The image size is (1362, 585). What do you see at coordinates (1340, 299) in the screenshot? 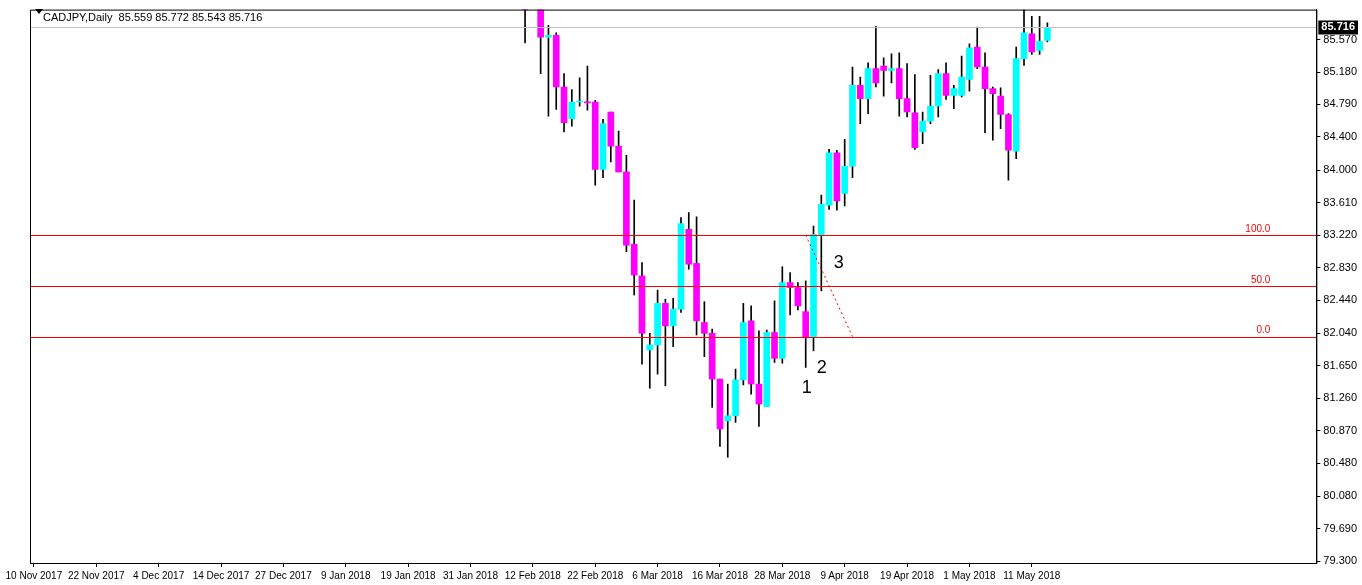
I see `y-tick-label: 82.440` at bounding box center [1340, 299].